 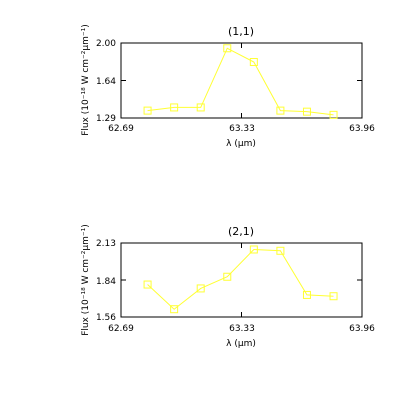 What do you see at coordinates (241, 31) in the screenshot?
I see `chart-title: (1,1)` at bounding box center [241, 31].